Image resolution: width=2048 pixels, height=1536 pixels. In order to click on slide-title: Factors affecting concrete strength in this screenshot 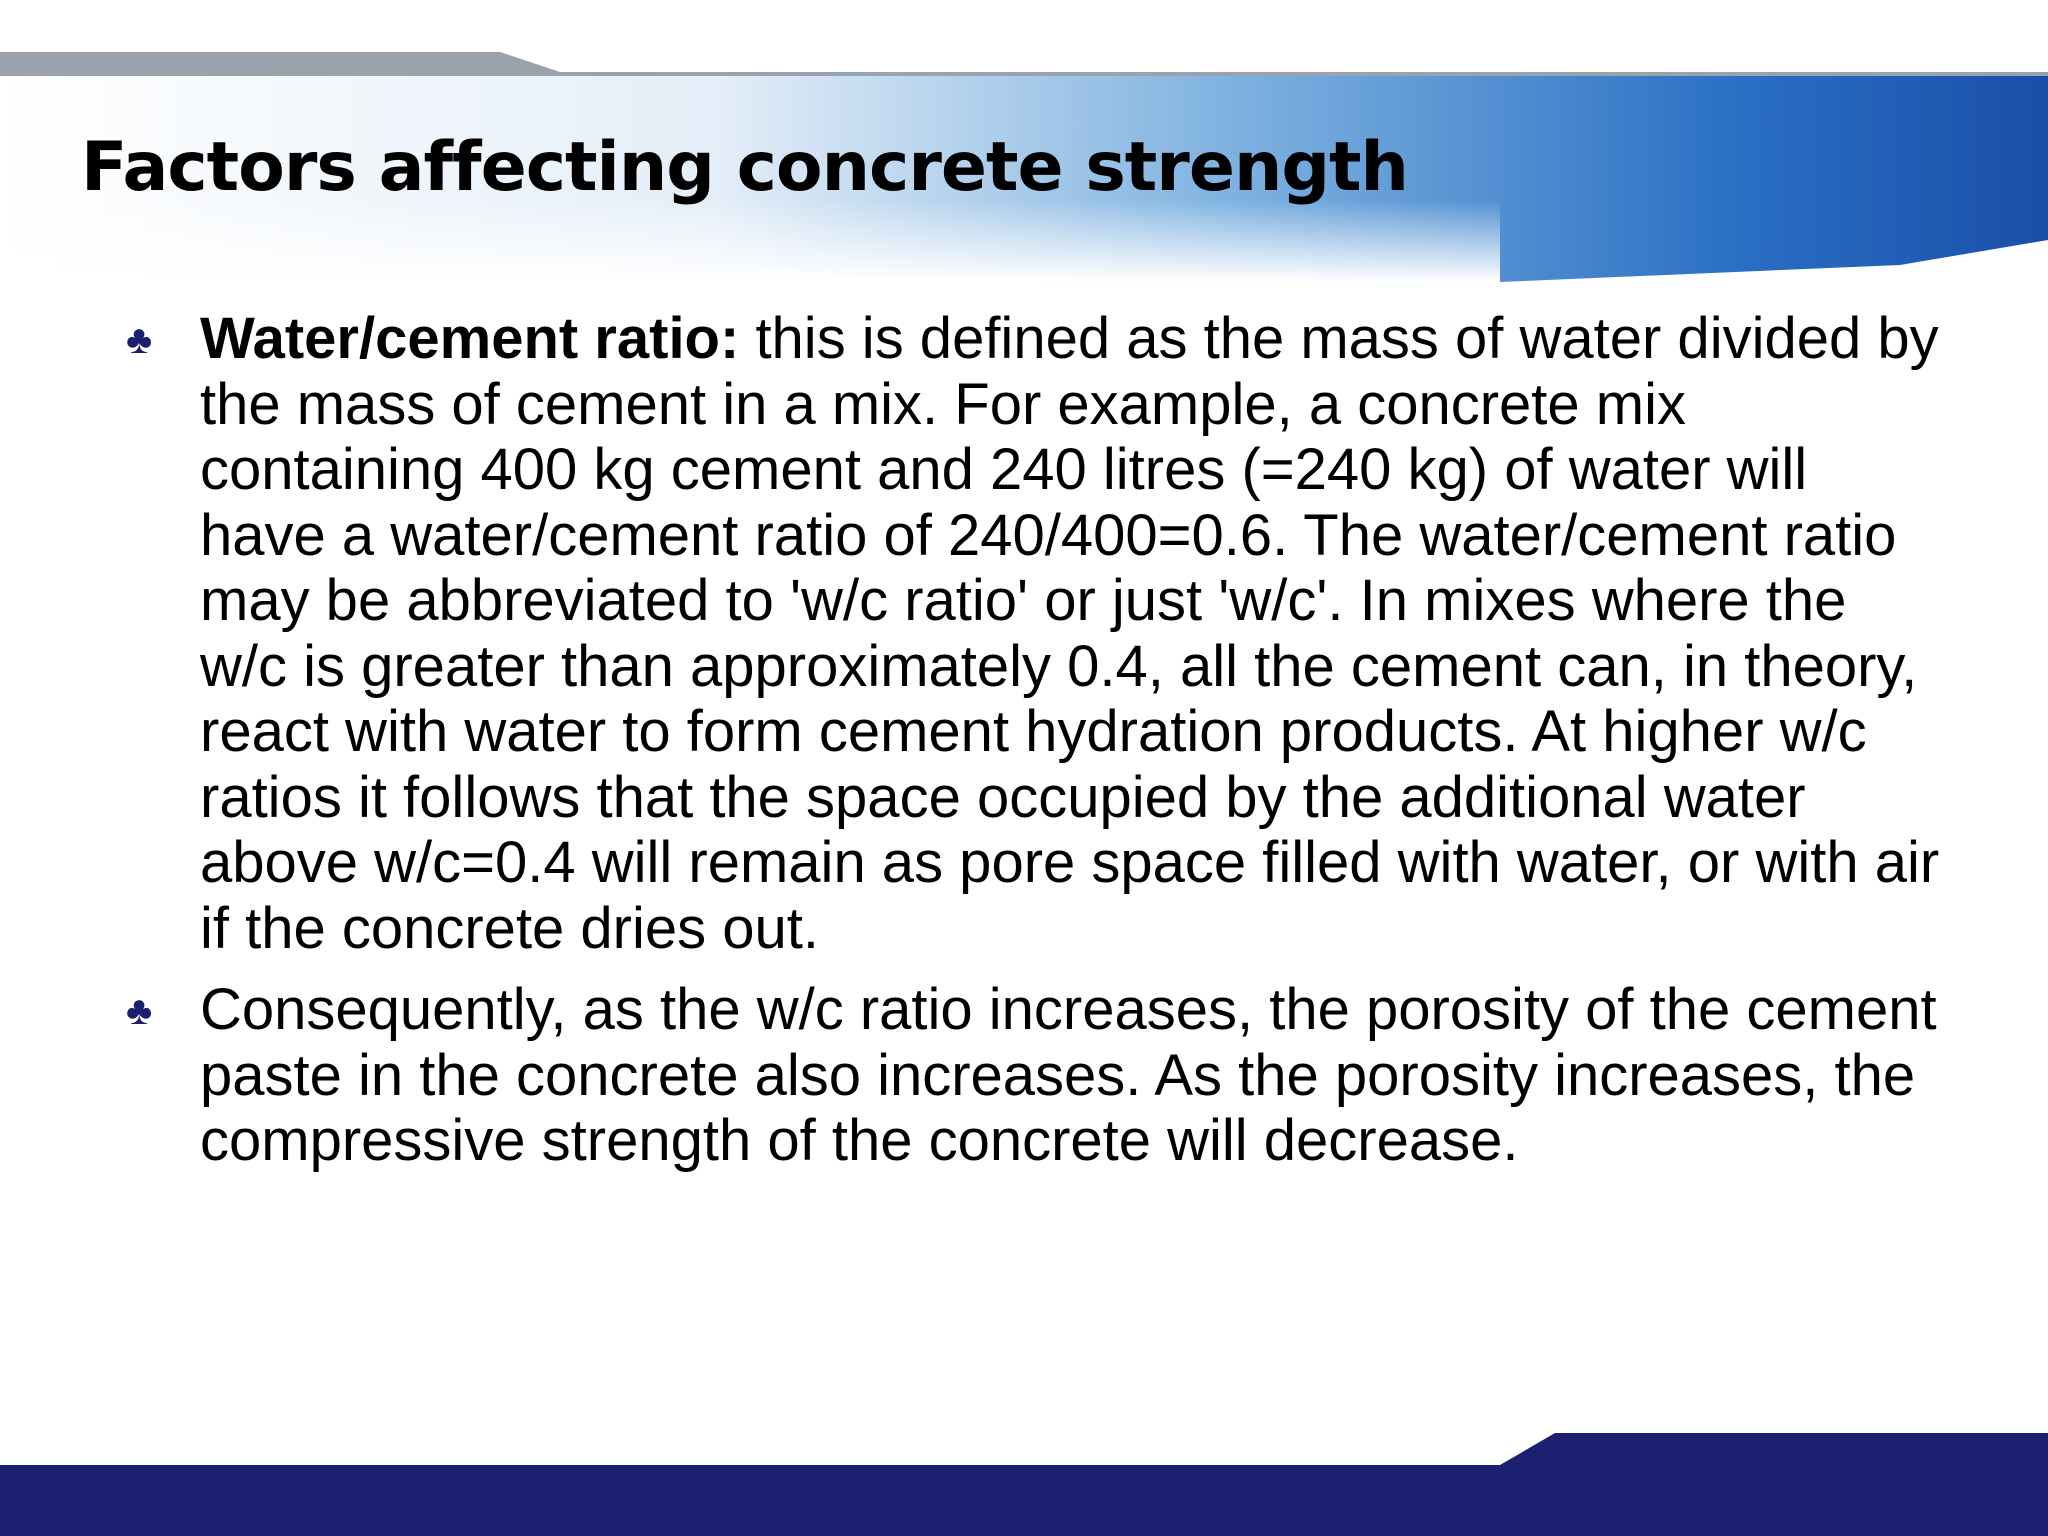, I will do `click(745, 167)`.